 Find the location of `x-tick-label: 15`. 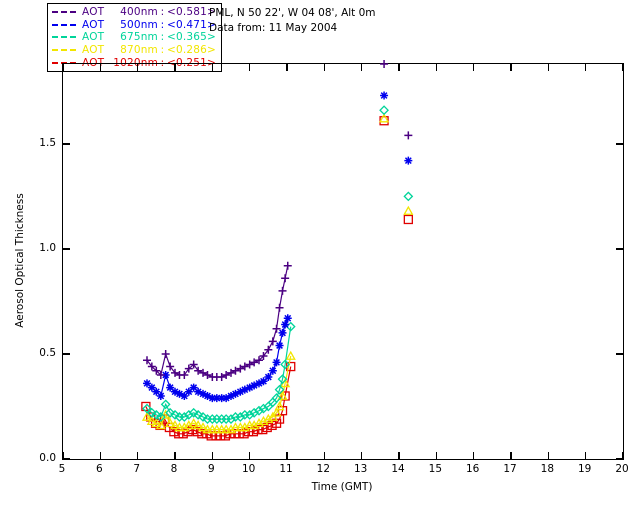

x-tick-label: 15 is located at coordinates (435, 469).